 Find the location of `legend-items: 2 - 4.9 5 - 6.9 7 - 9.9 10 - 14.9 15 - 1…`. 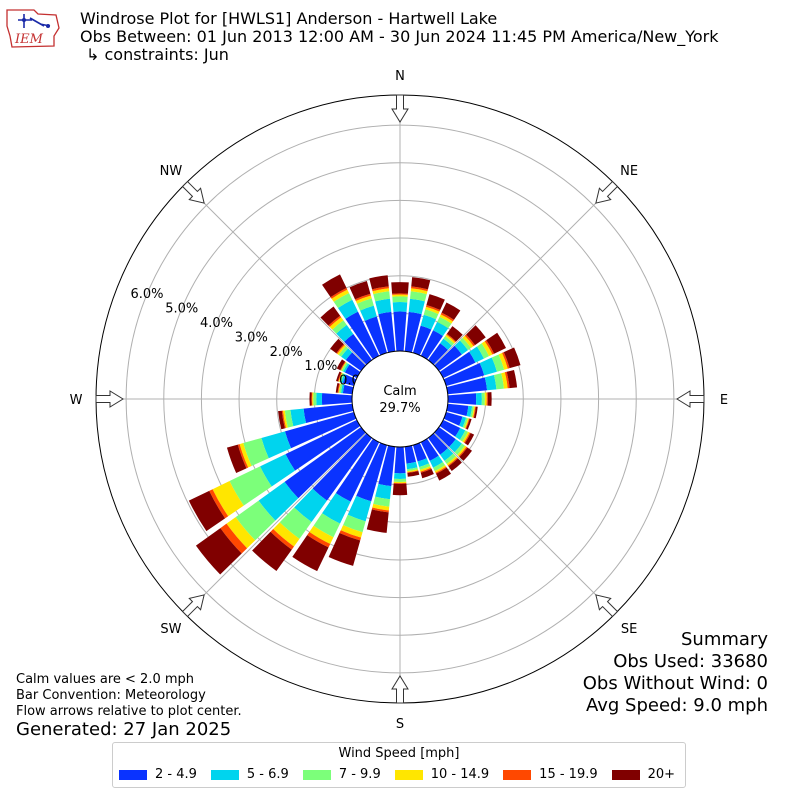

legend-items: 2 - 4.9 5 - 6.9 7 - 9.9 10 - 14.9 15 - 1… is located at coordinates (404, 774).